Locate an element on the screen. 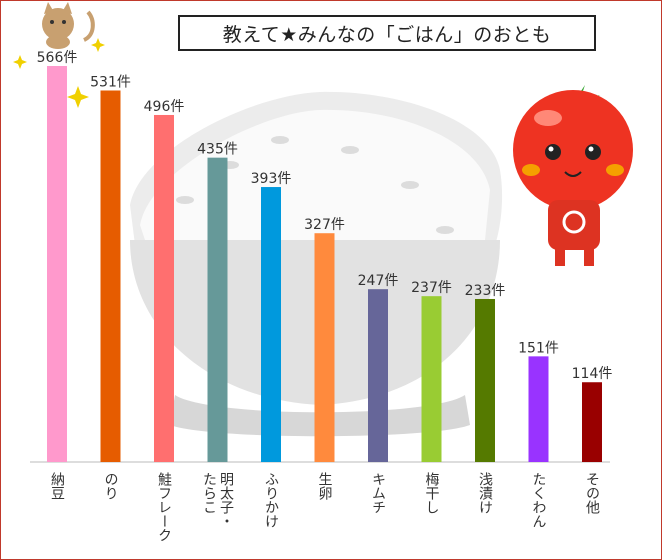 The width and height of the screenshot is (662, 560). value-label-4: 435件 is located at coordinates (217, 150).